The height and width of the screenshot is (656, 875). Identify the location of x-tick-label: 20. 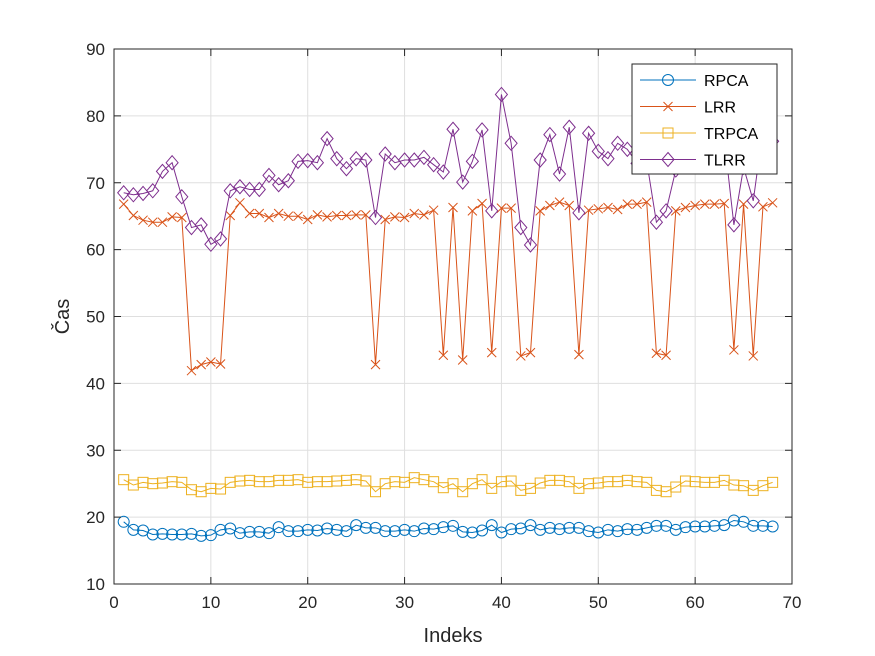
(307, 602).